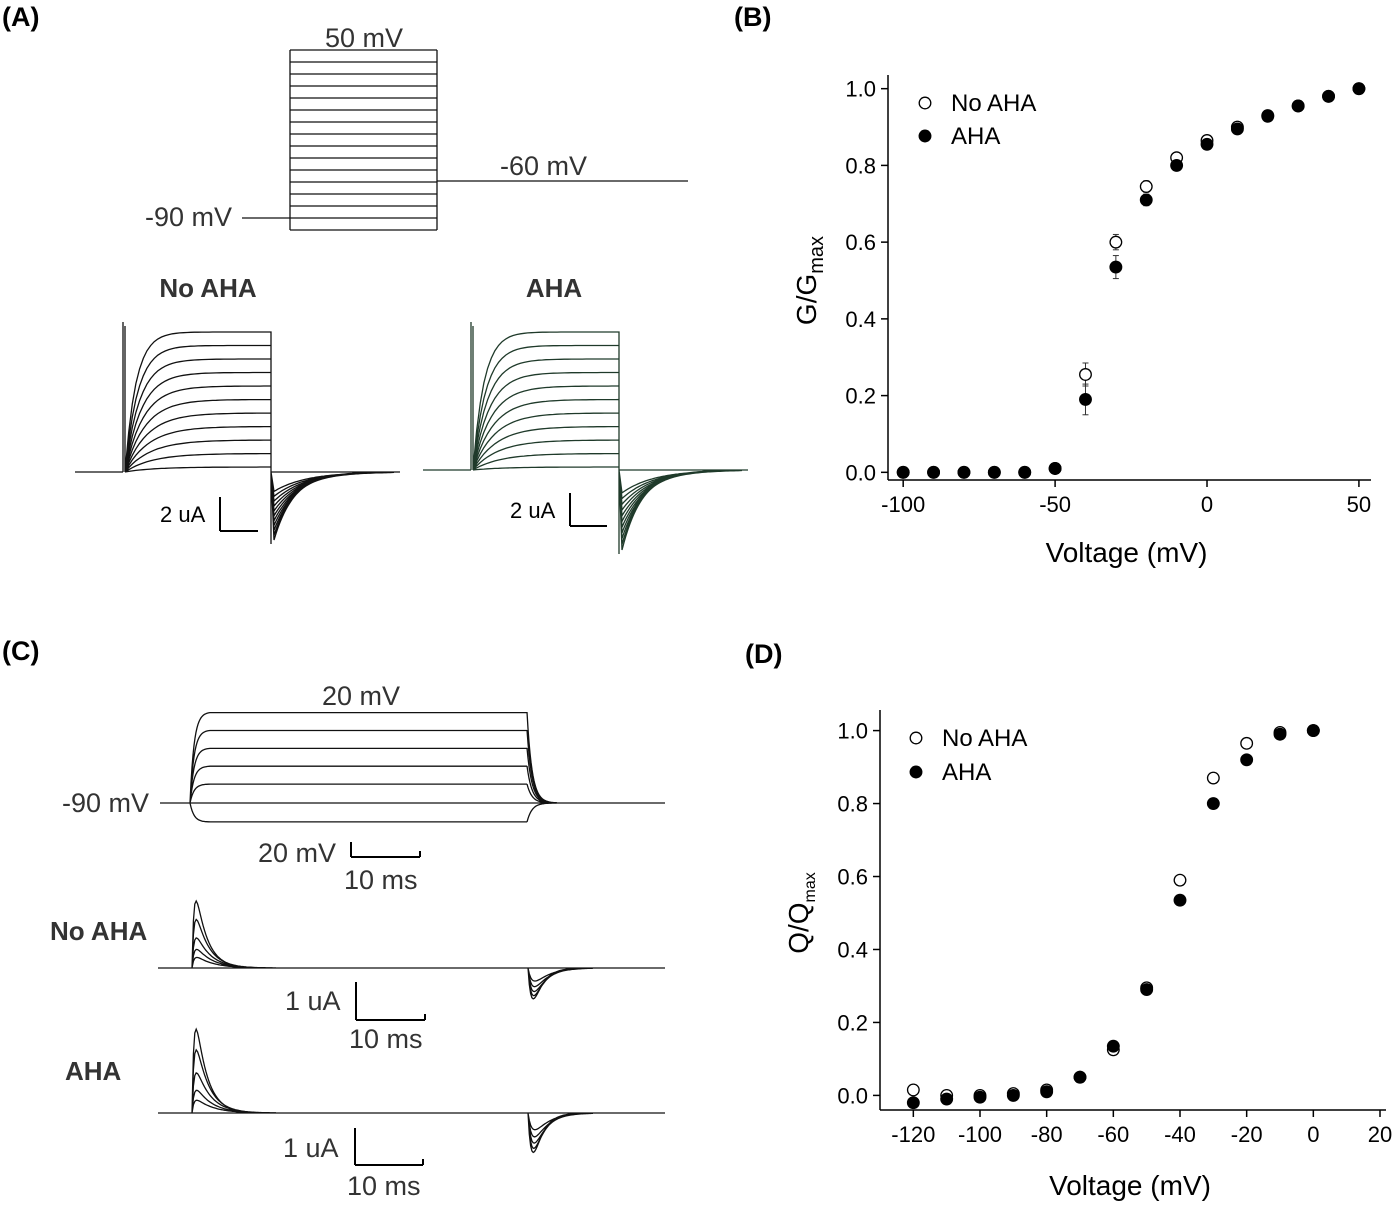  I want to click on scale-bar-a-right-label: 2 uA, so click(533, 510).